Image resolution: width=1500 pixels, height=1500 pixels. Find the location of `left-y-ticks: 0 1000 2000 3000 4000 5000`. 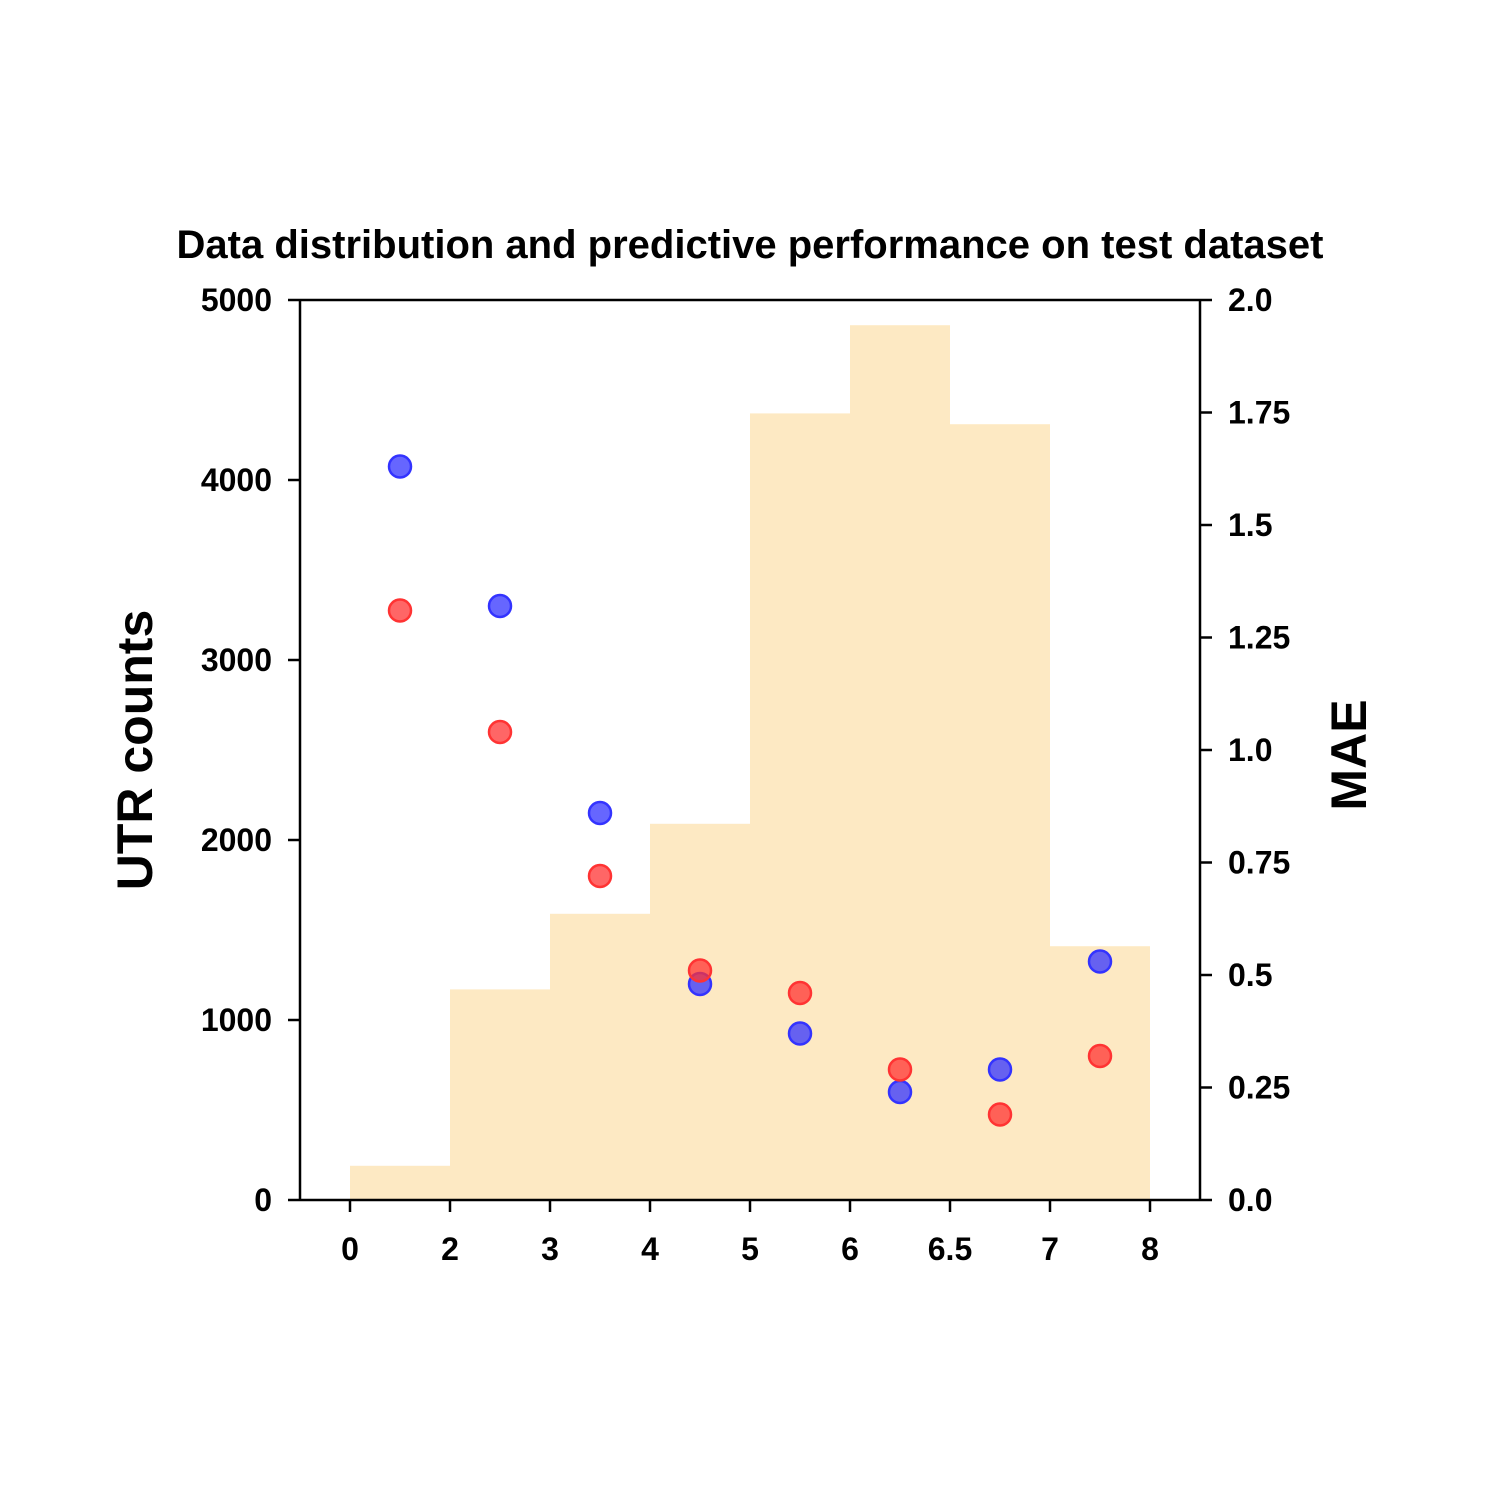

left-y-ticks: 0 1000 2000 3000 4000 5000 is located at coordinates (250, 750).